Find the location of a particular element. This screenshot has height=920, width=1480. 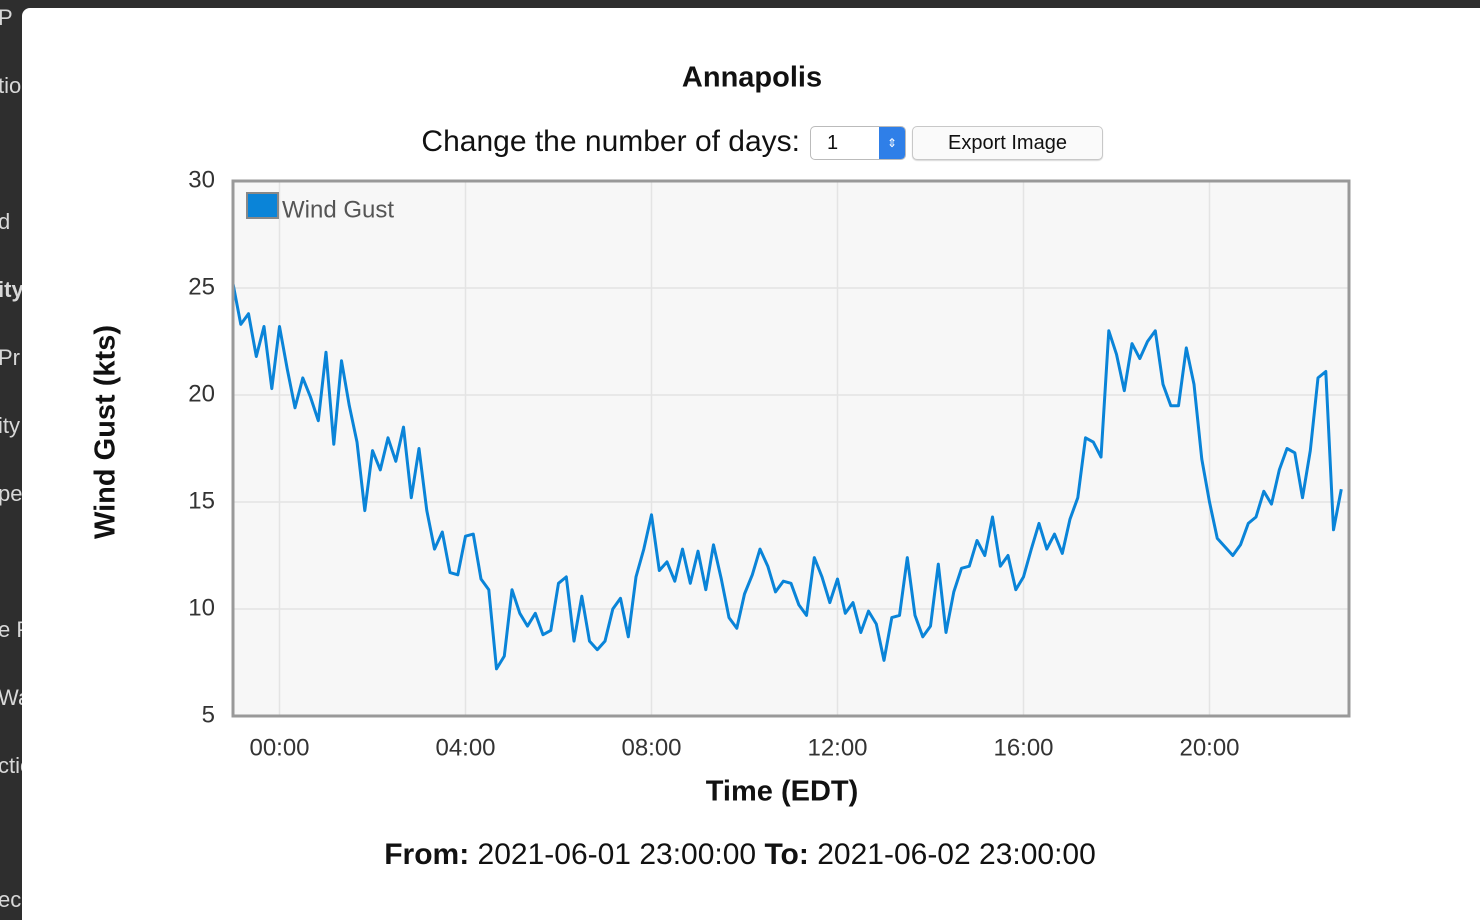

y-tick-label: 10 is located at coordinates (201, 607).